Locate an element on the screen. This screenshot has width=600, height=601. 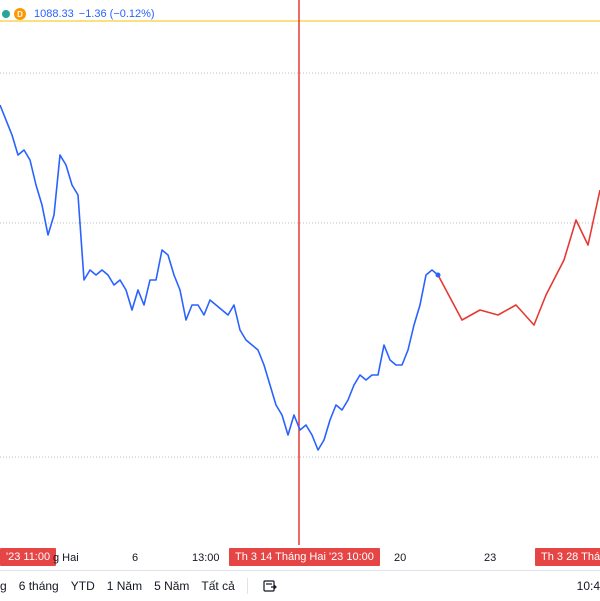
range-toolbar: g 6 tháng YTD 1 Năm 5 Năm Tất cả 10:4 is located at coordinates (300, 585).